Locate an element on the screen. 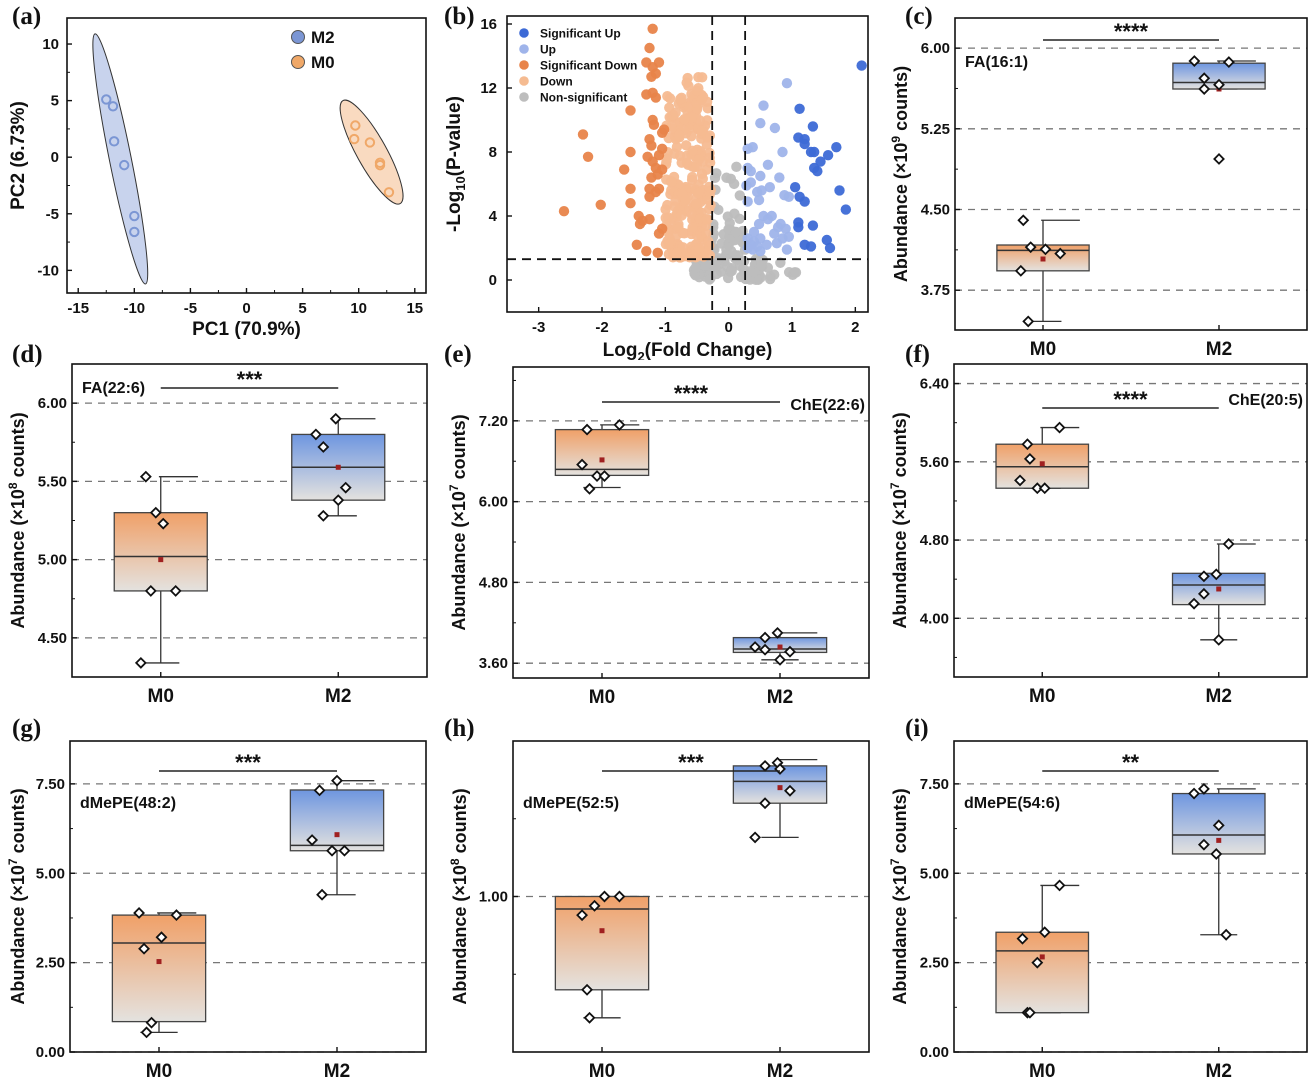  y-tick-label: 3.75 is located at coordinates (935, 290).